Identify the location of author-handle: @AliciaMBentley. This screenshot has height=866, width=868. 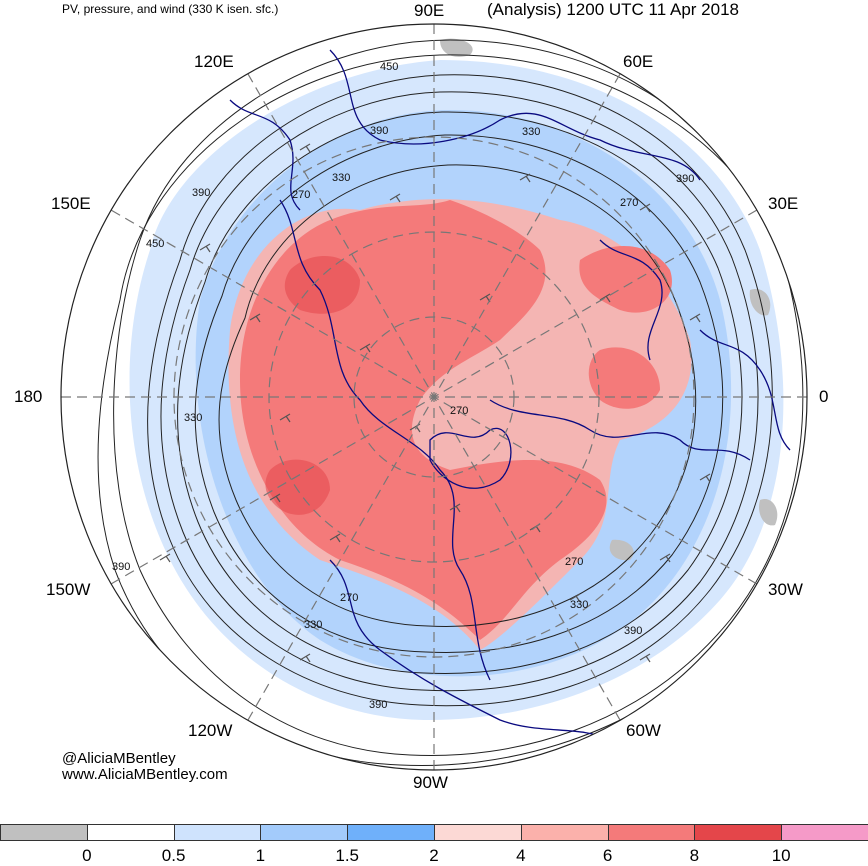
(119, 758).